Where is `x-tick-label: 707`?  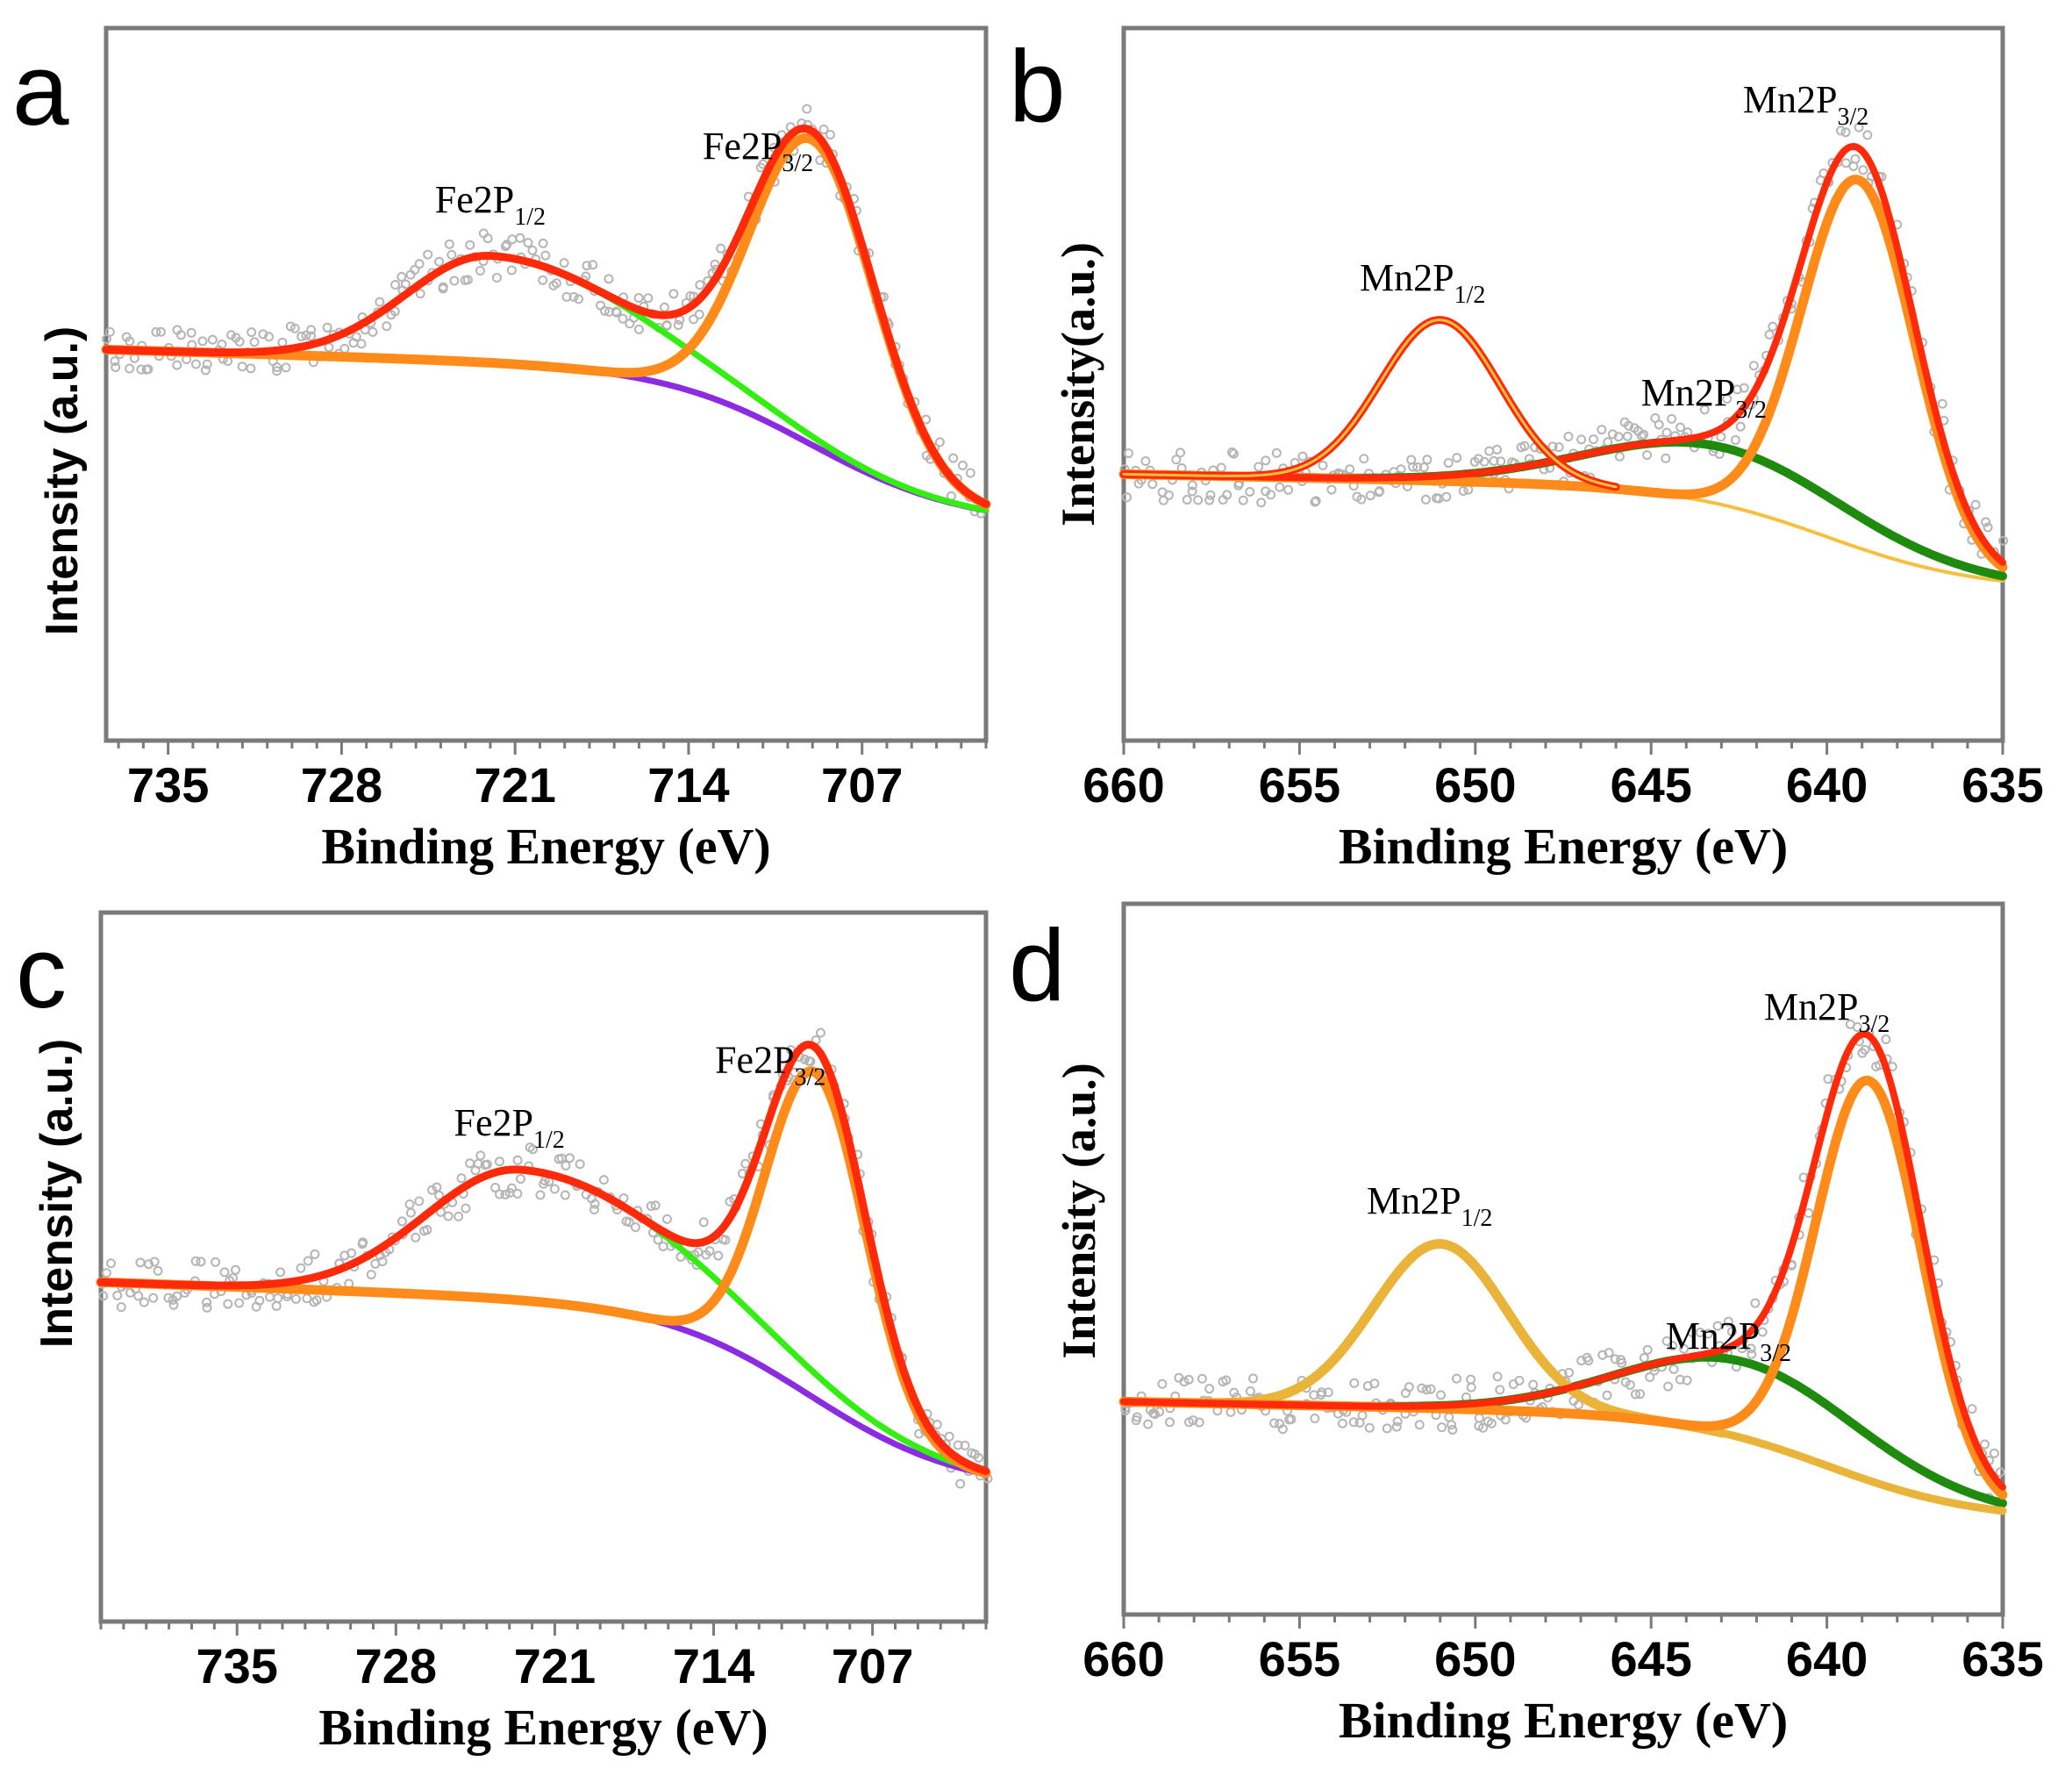
x-tick-label: 707 is located at coordinates (873, 1665).